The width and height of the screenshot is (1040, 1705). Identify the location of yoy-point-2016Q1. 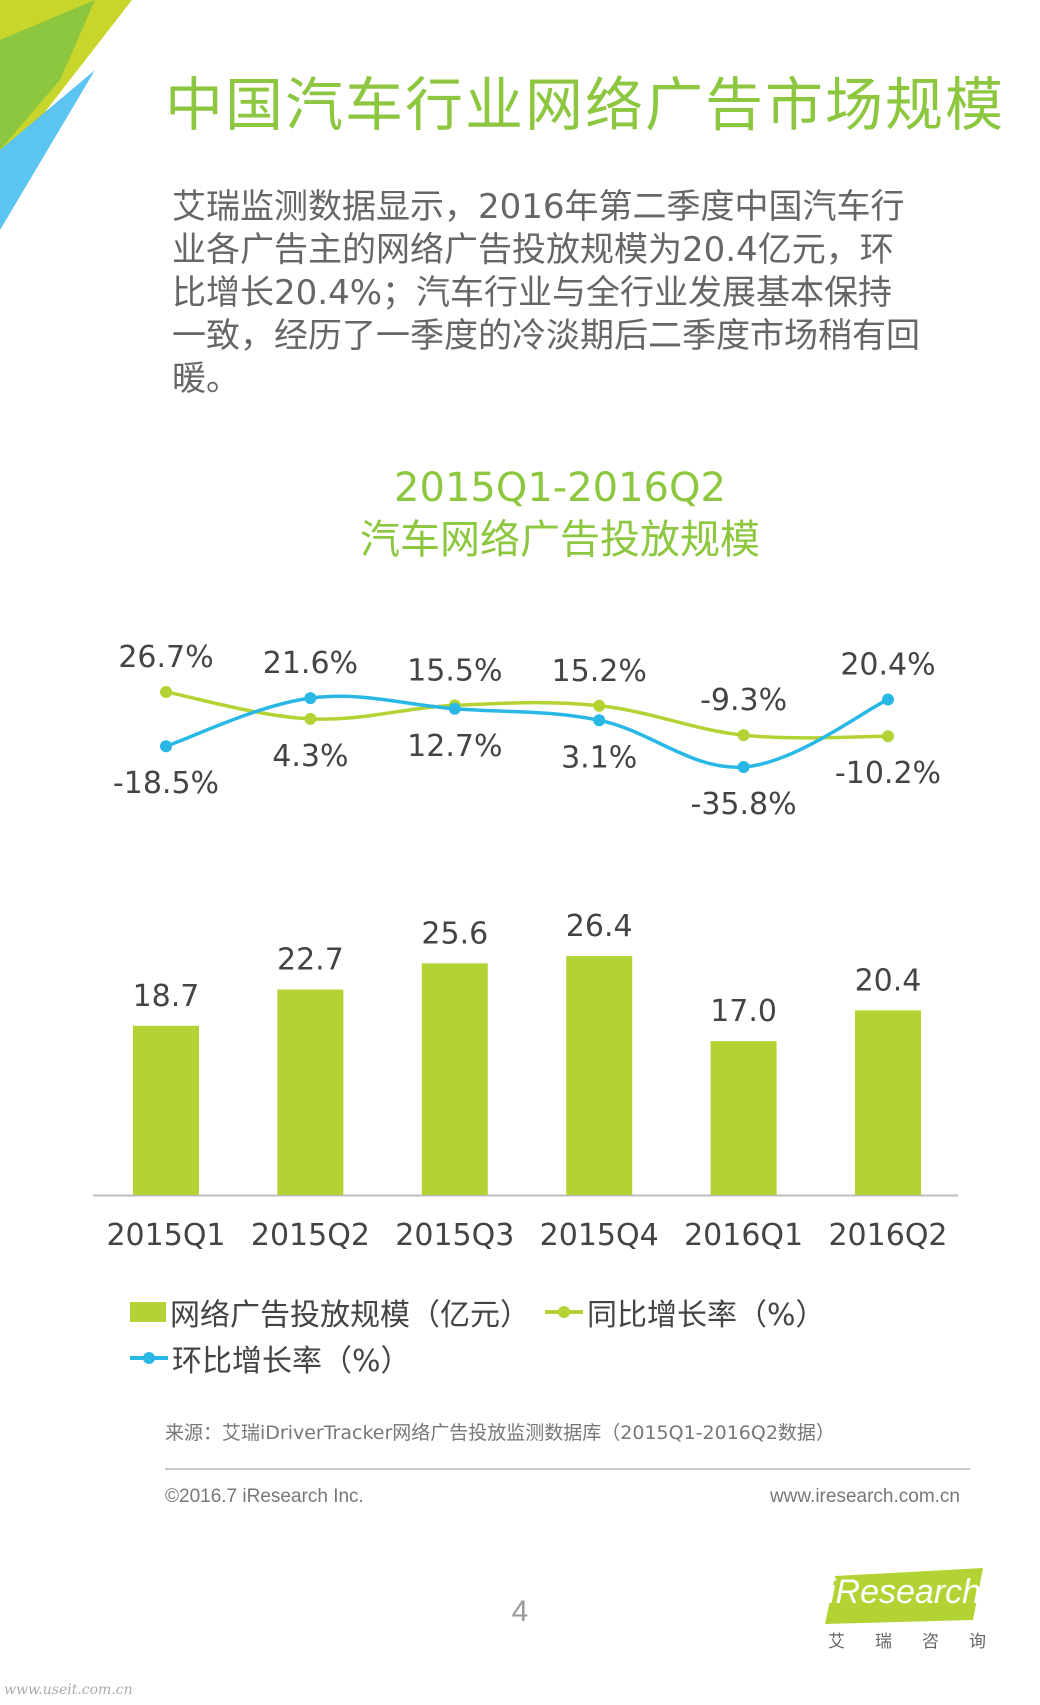
(743, 735).